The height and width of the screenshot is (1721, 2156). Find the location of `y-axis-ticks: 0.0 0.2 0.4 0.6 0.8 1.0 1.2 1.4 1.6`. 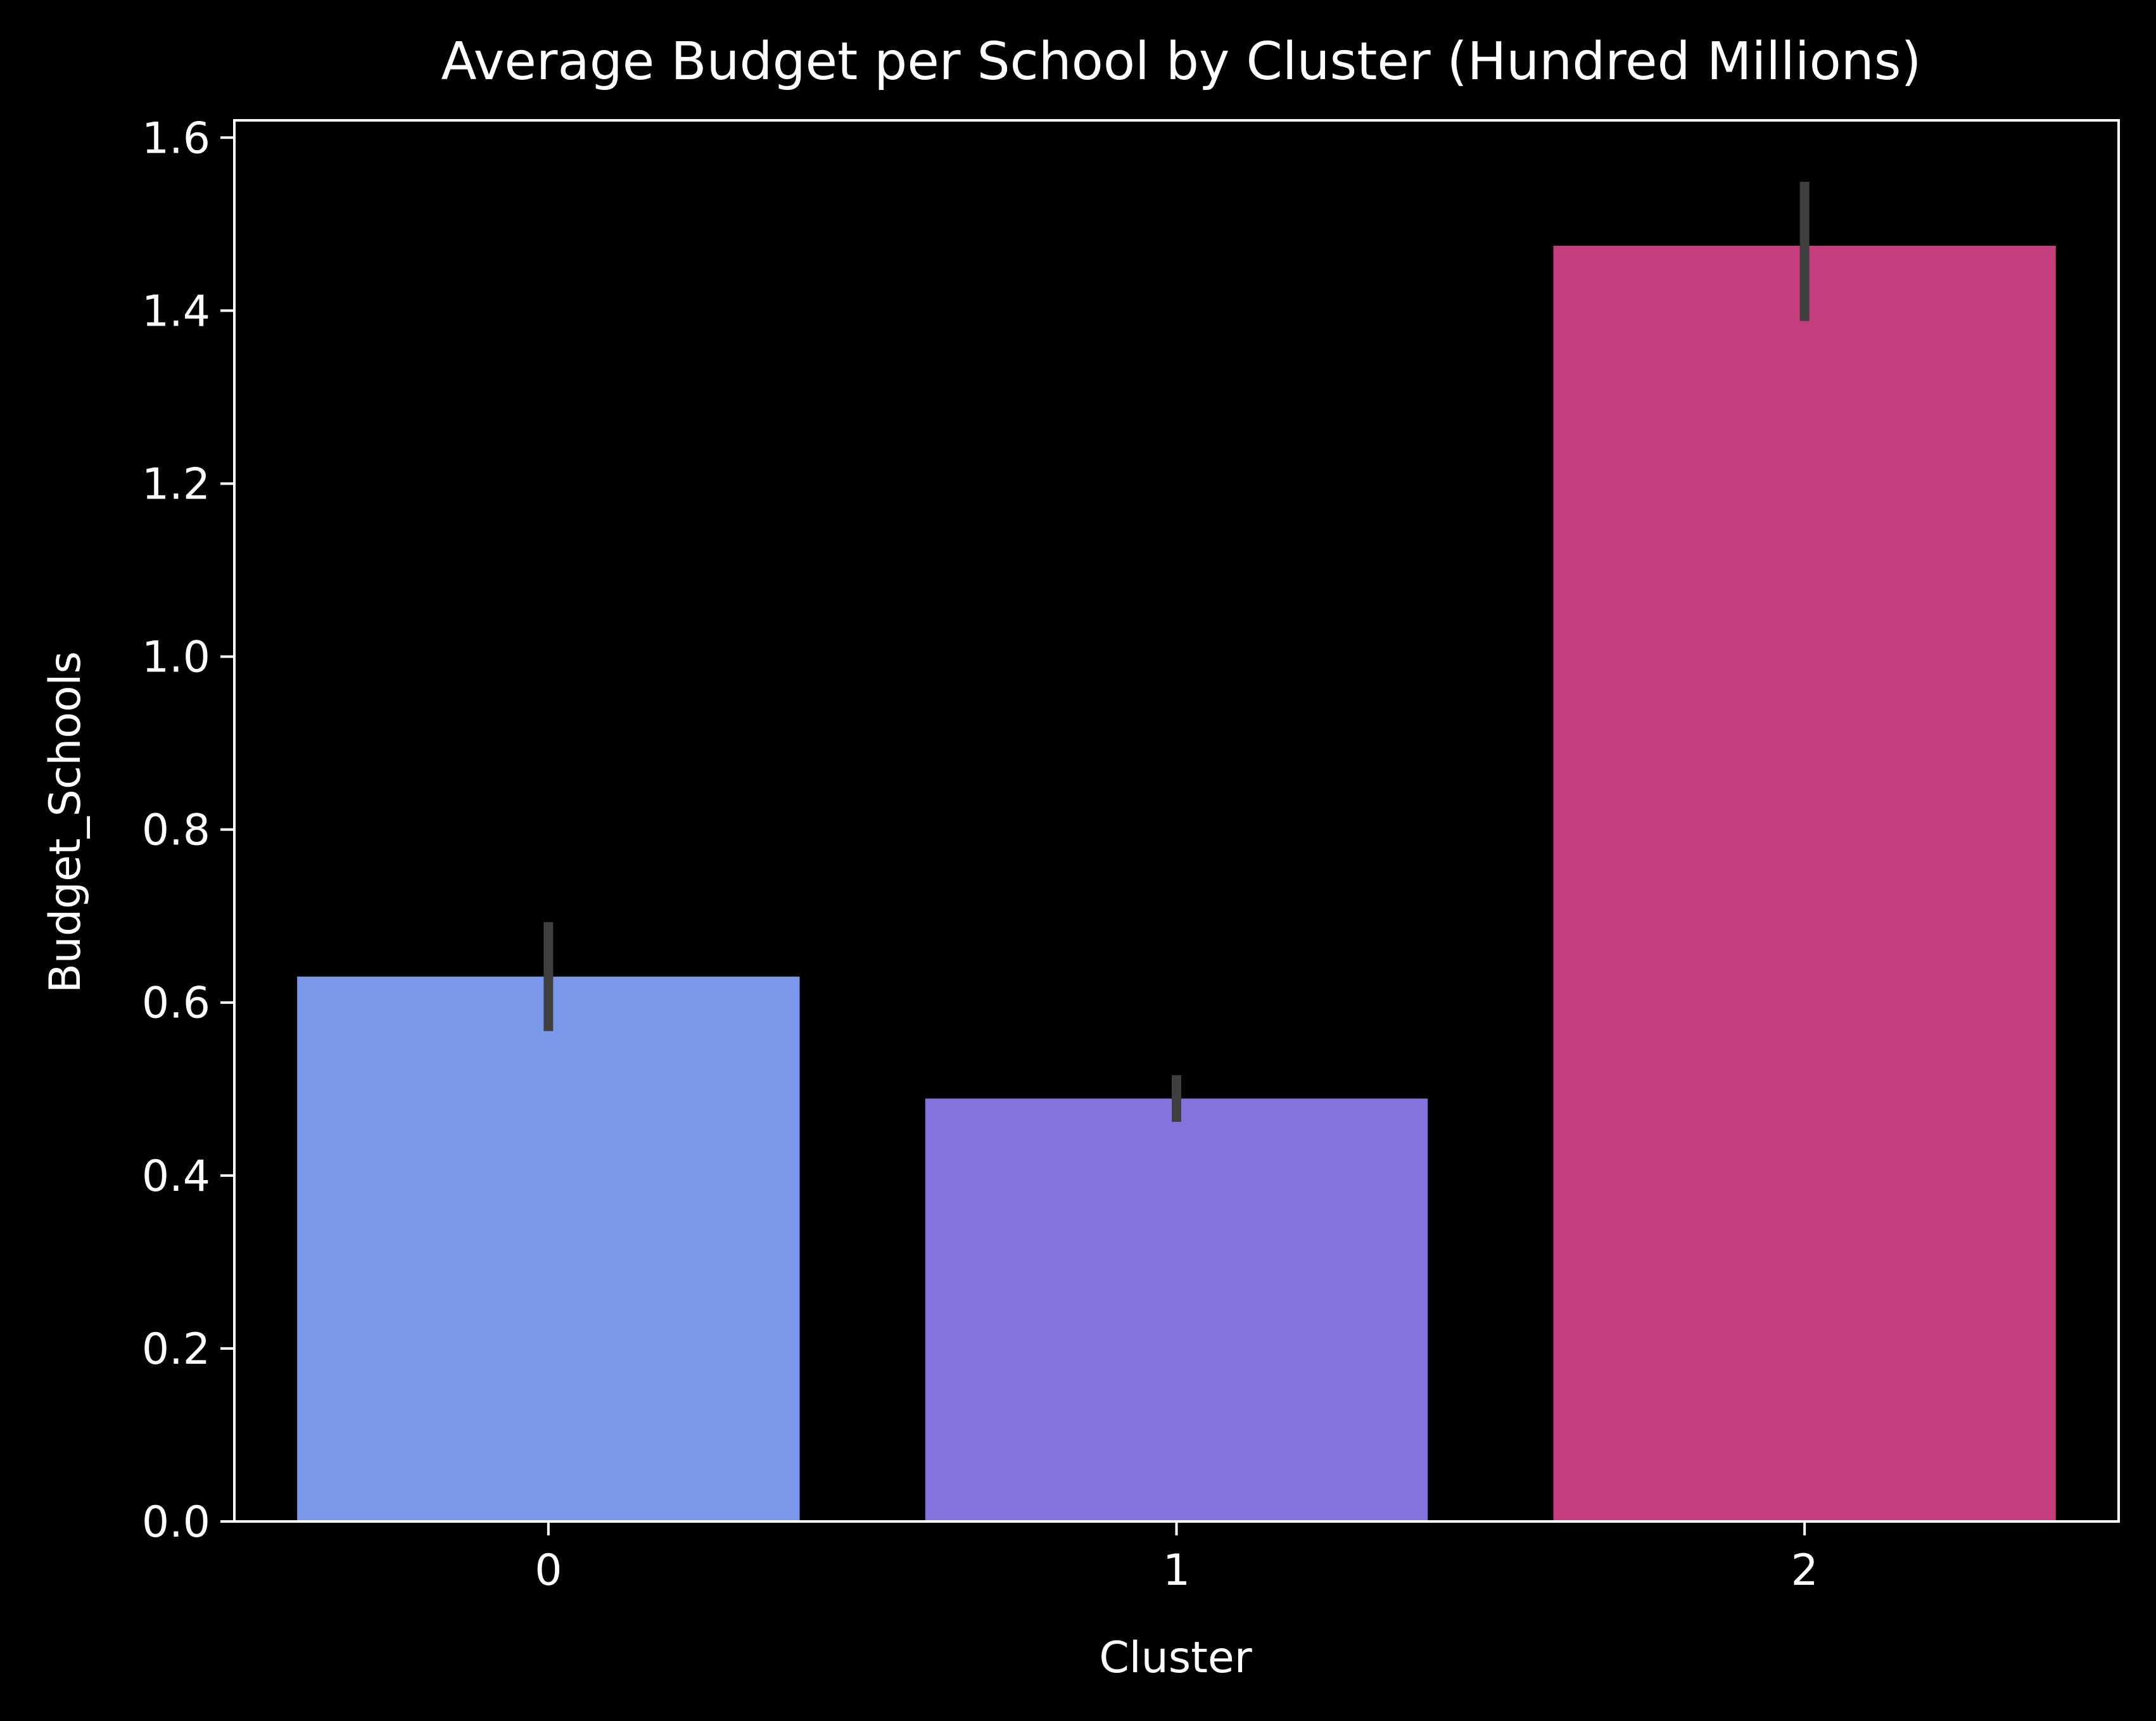

y-axis-ticks: 0.0 0.2 0.4 0.6 0.8 1.0 1.2 1.4 1.6 is located at coordinates (188, 830).